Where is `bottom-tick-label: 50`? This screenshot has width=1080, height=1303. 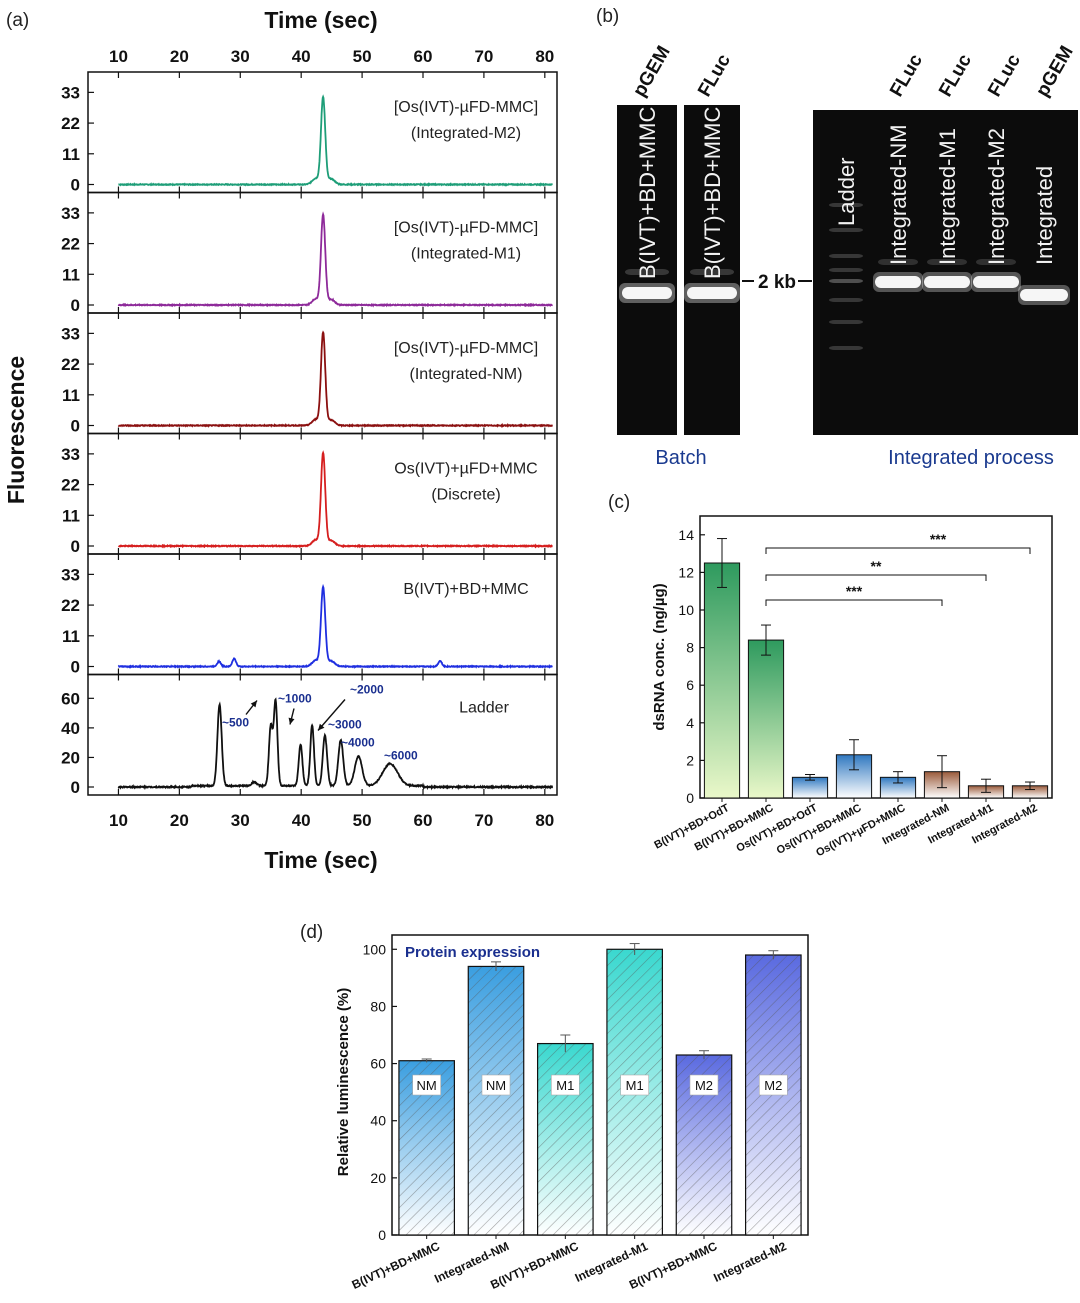 bottom-tick-label: 50 is located at coordinates (362, 820).